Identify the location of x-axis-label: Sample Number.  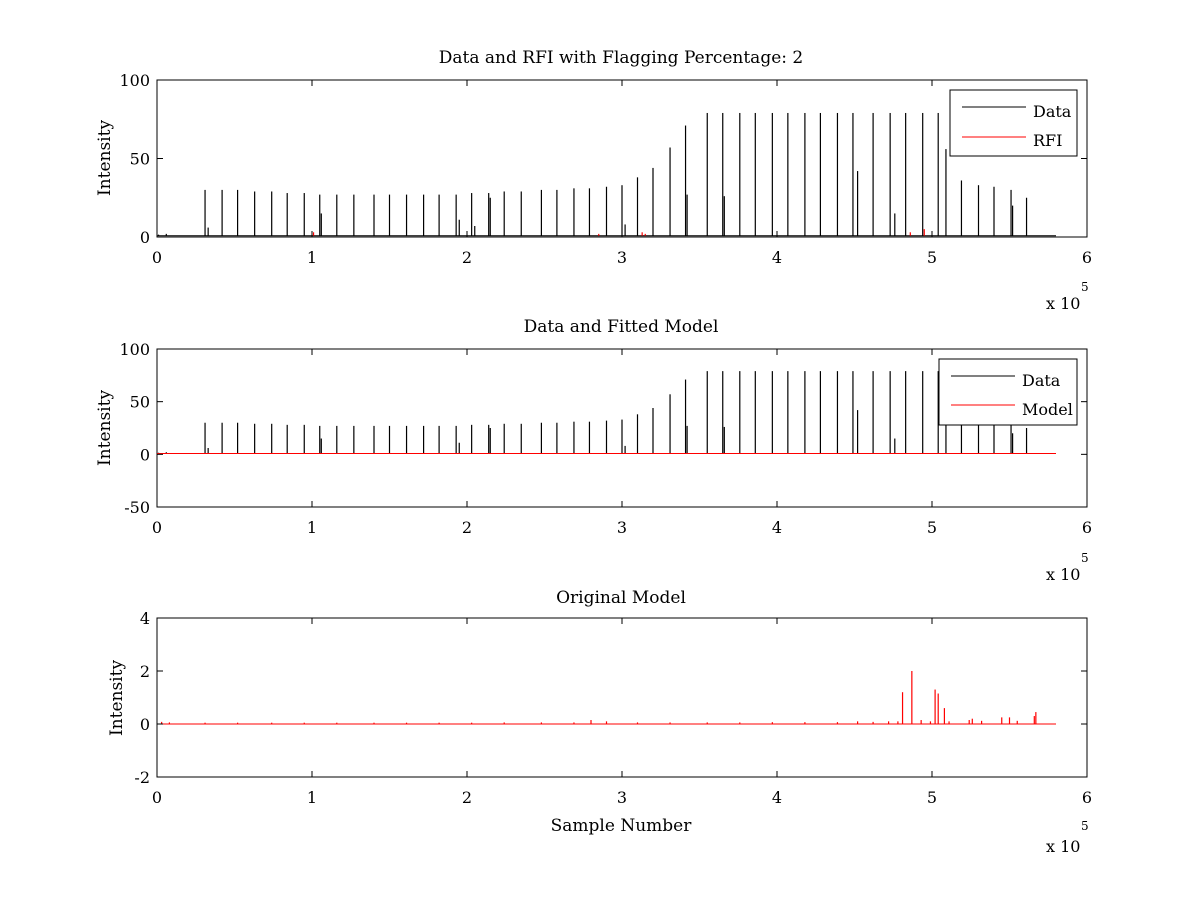
(622, 826).